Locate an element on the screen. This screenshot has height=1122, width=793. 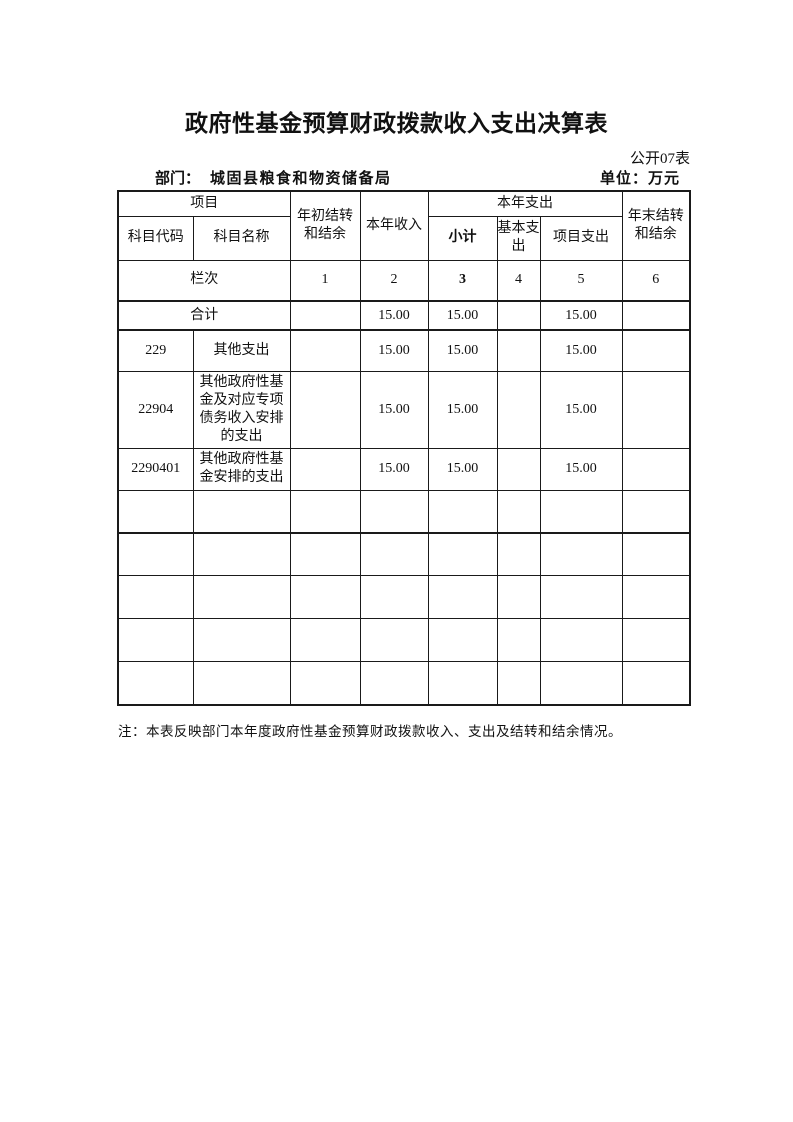
cell-name: 其他政府性基金及对应专项债务收入安排的支出 is located at coordinates (241, 409).